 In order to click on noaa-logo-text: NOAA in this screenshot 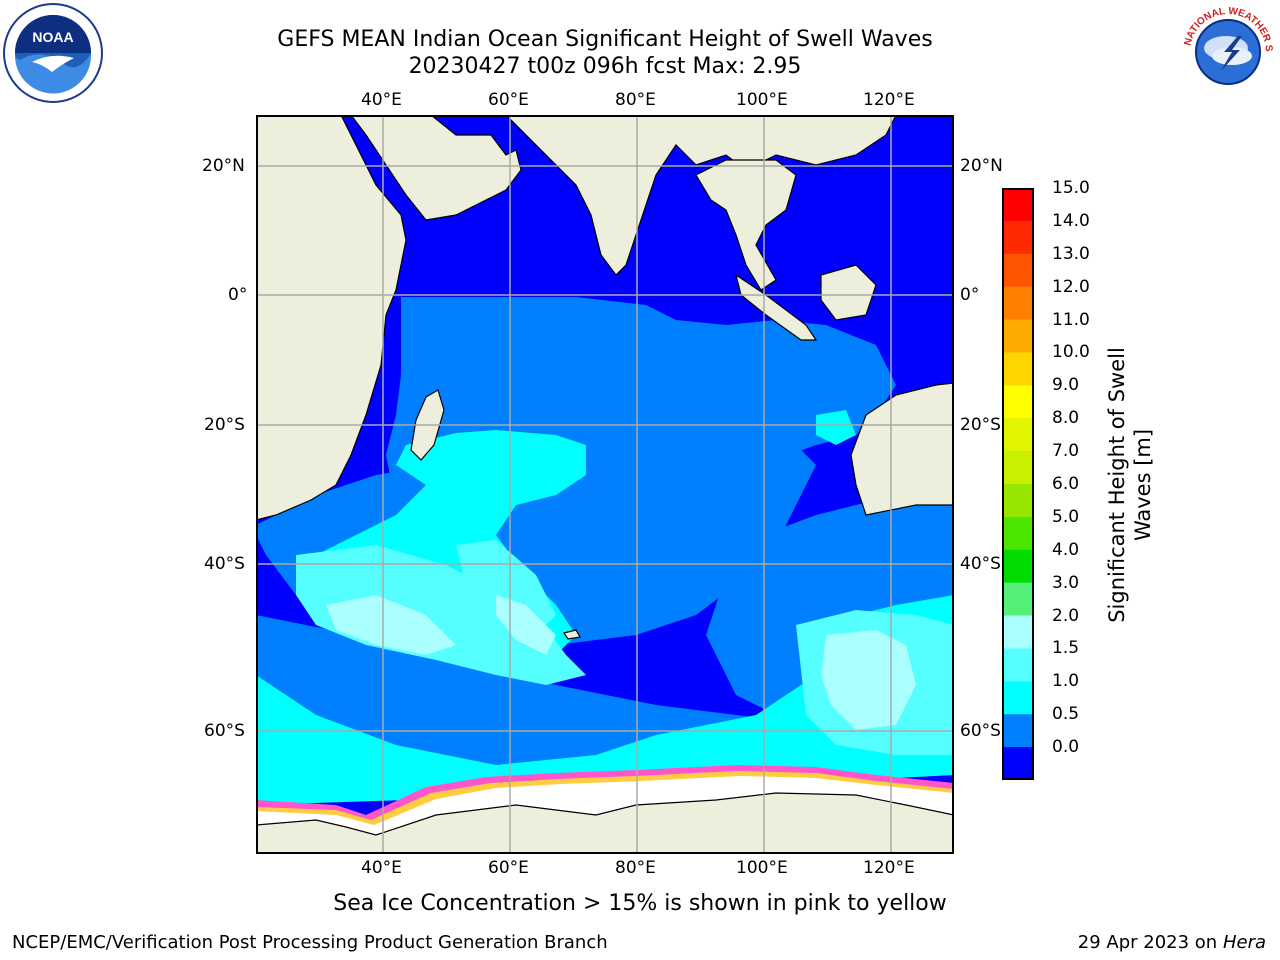, I will do `click(52, 37)`.